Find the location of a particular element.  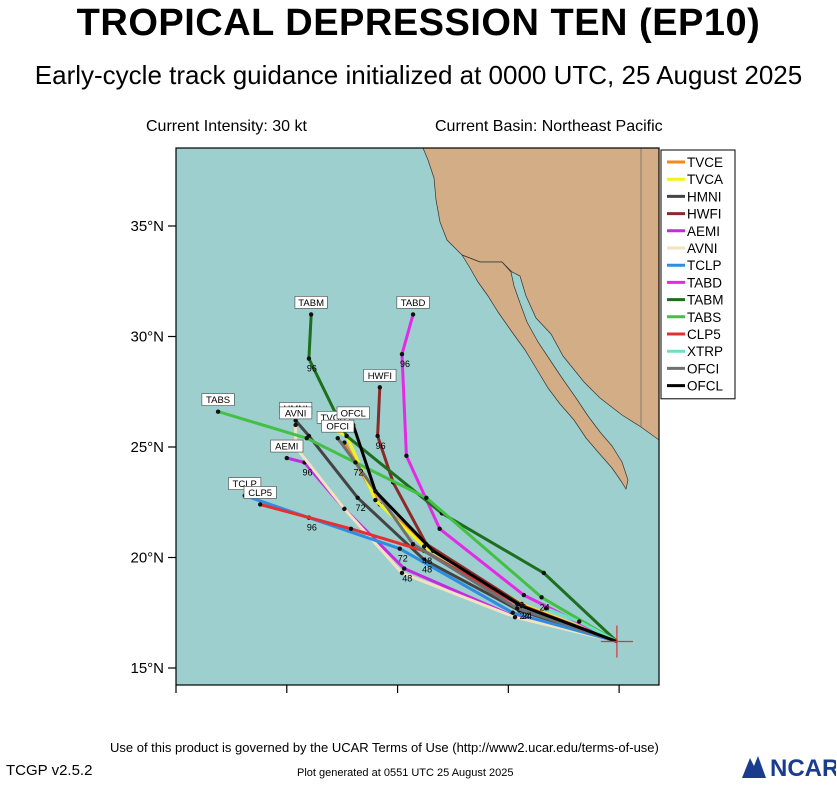

track-tag: AVNI is located at coordinates (295, 413).